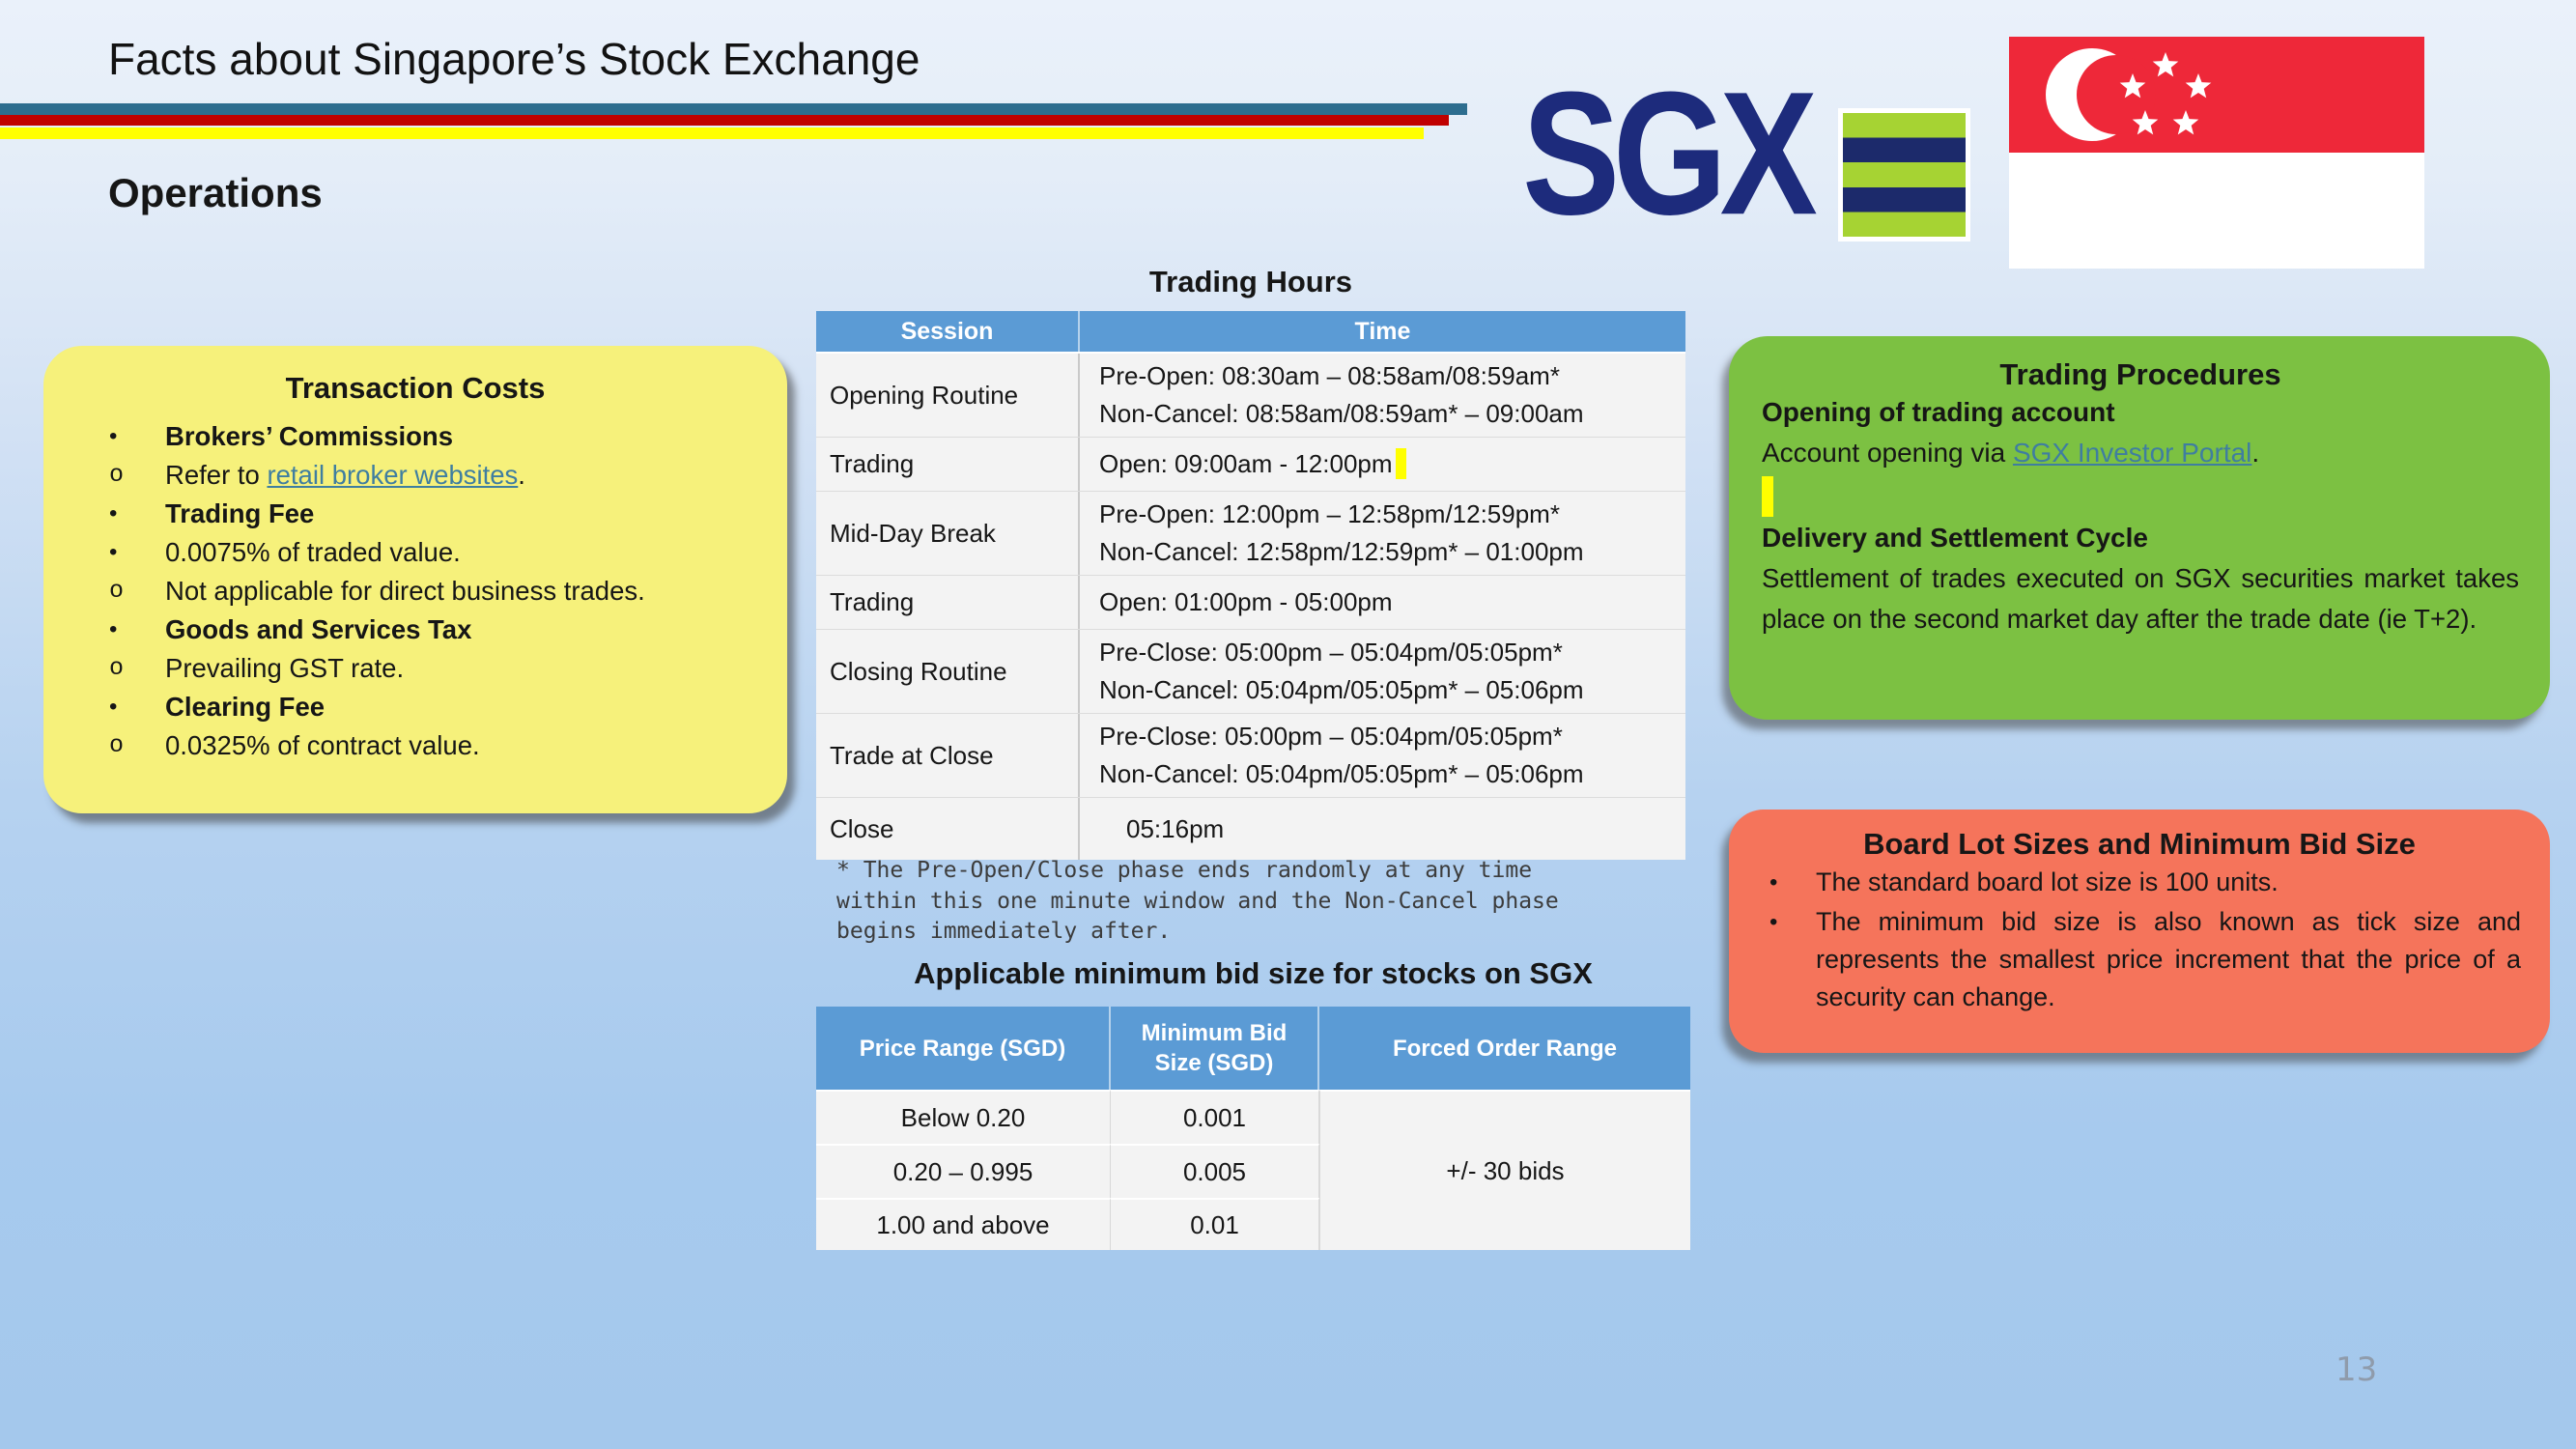 This screenshot has width=2576, height=1449. What do you see at coordinates (2139, 844) in the screenshot?
I see `board-lot-title: Board Lot Sizes and Minimum Bid Size` at bounding box center [2139, 844].